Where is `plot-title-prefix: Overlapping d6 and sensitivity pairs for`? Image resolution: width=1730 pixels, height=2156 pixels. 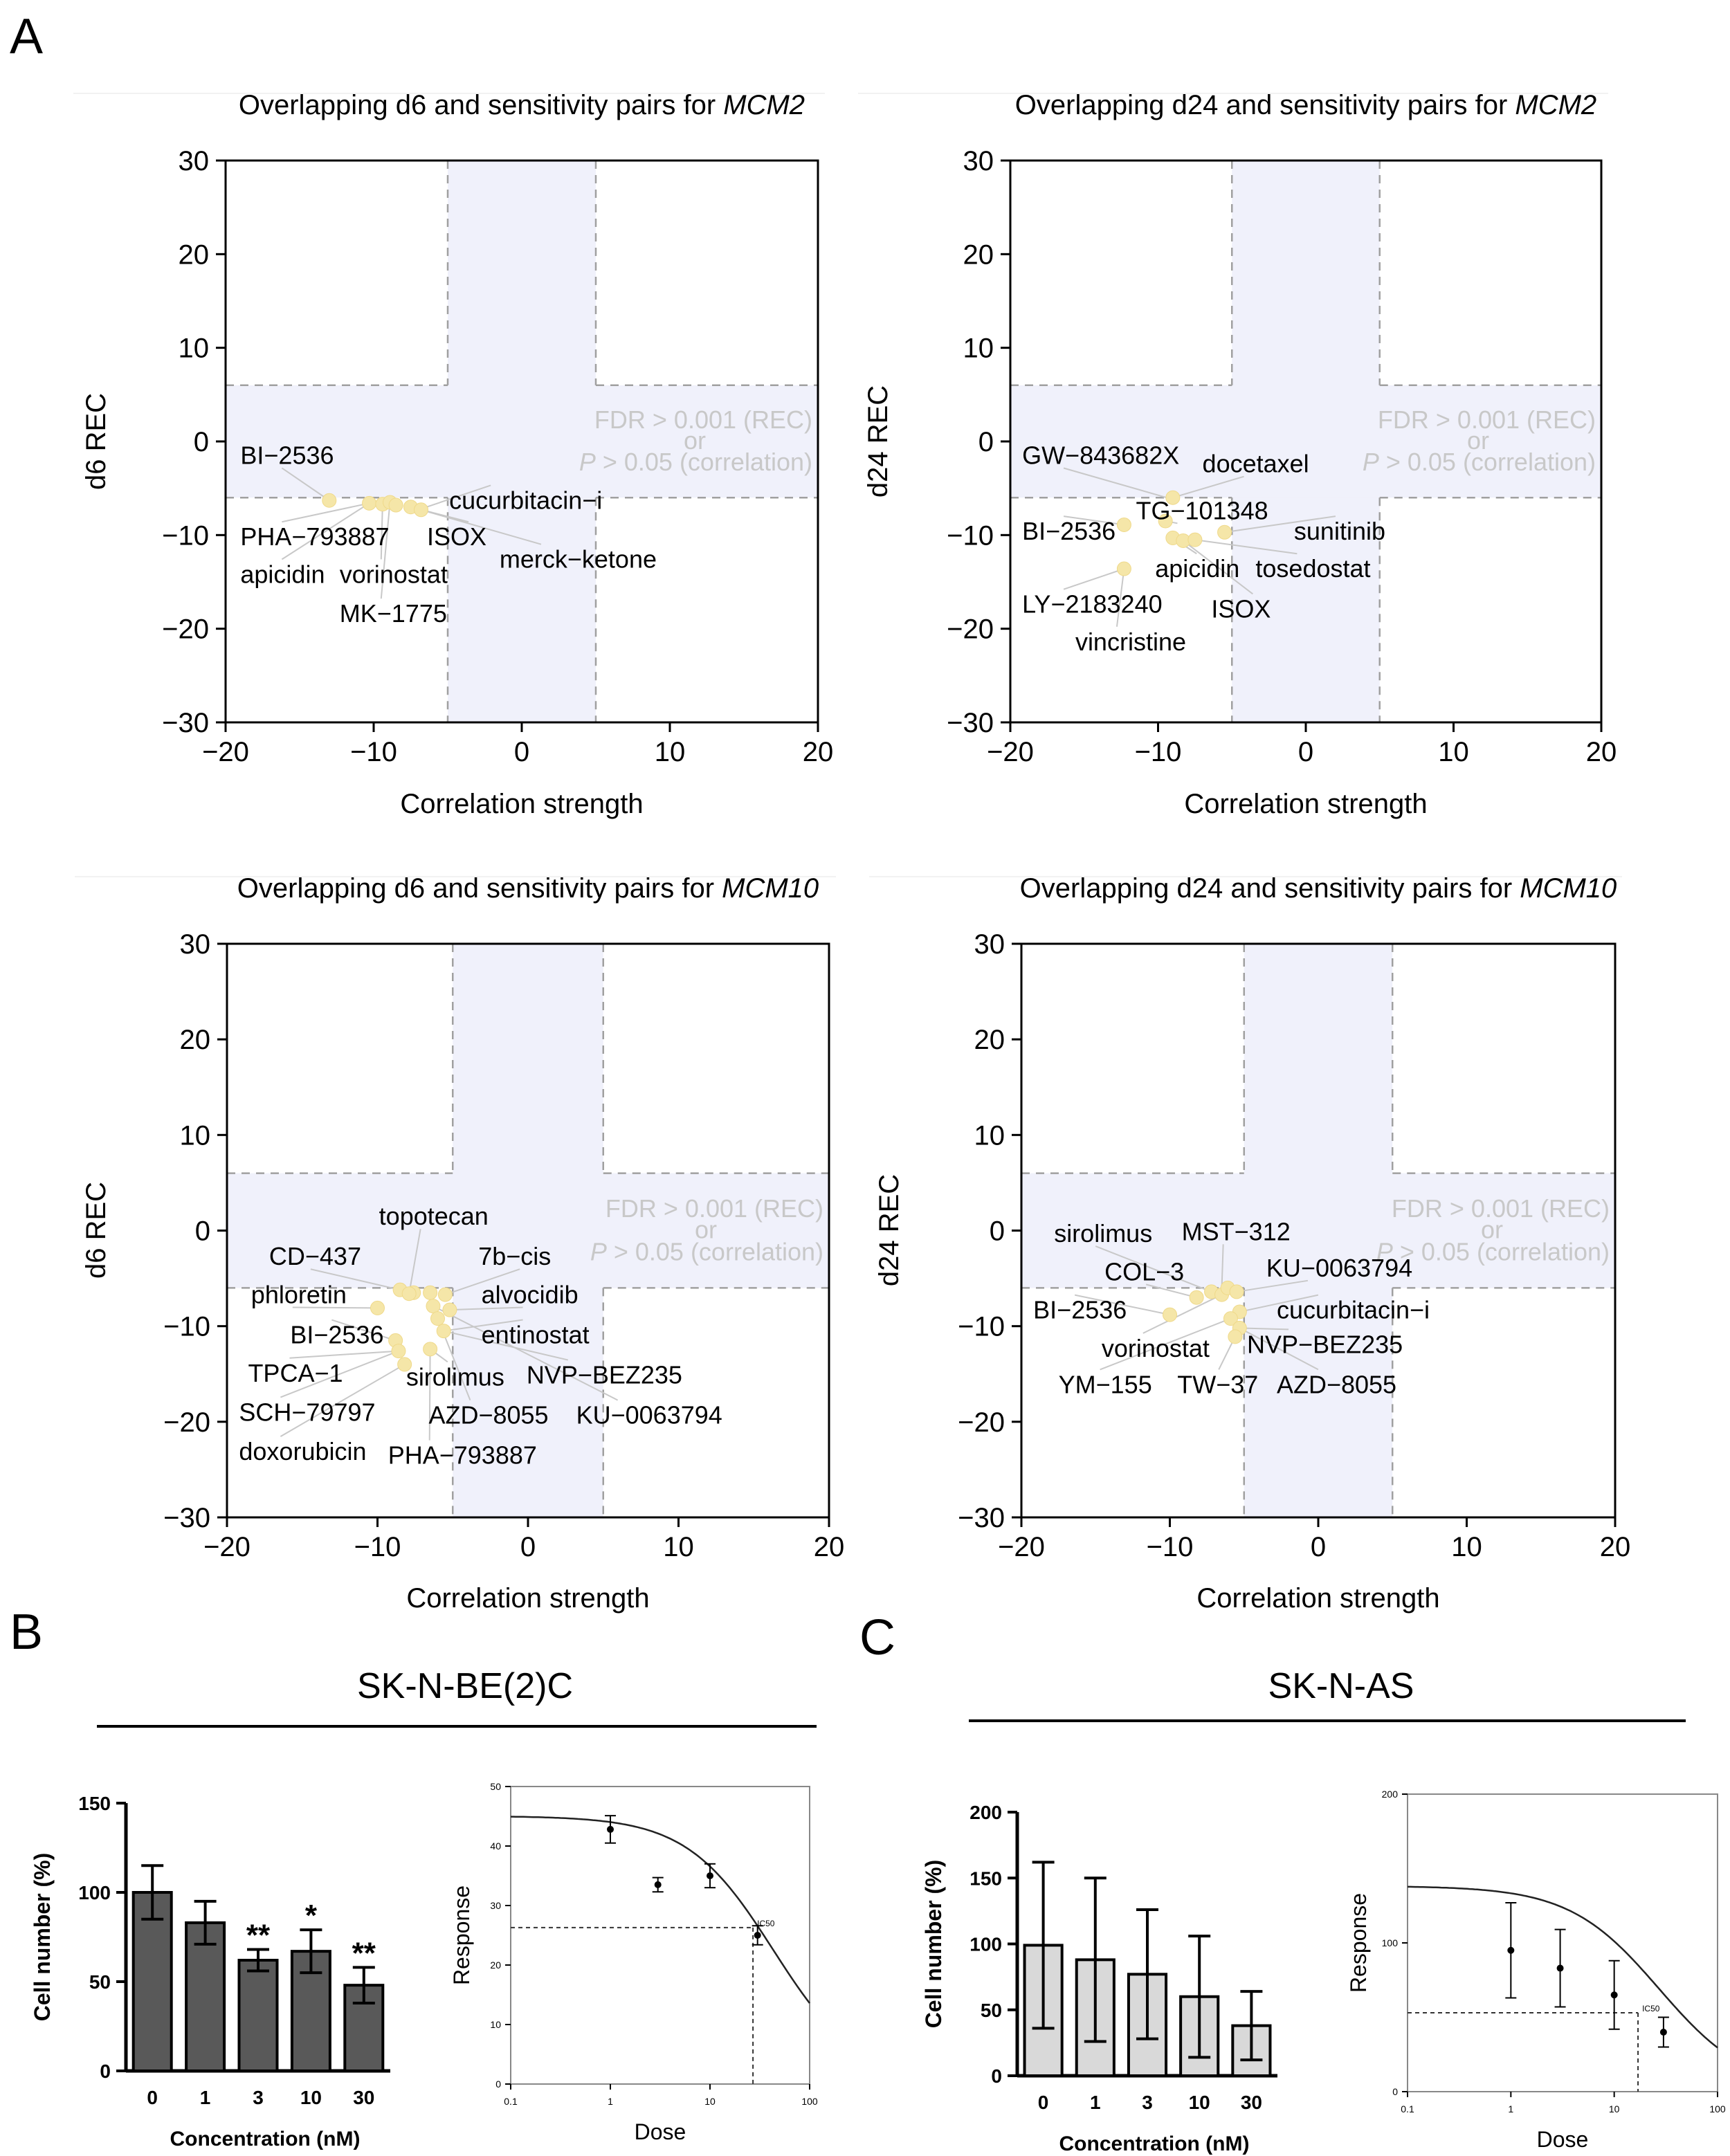
plot-title-prefix: Overlapping d6 and sensitivity pairs for is located at coordinates (481, 105).